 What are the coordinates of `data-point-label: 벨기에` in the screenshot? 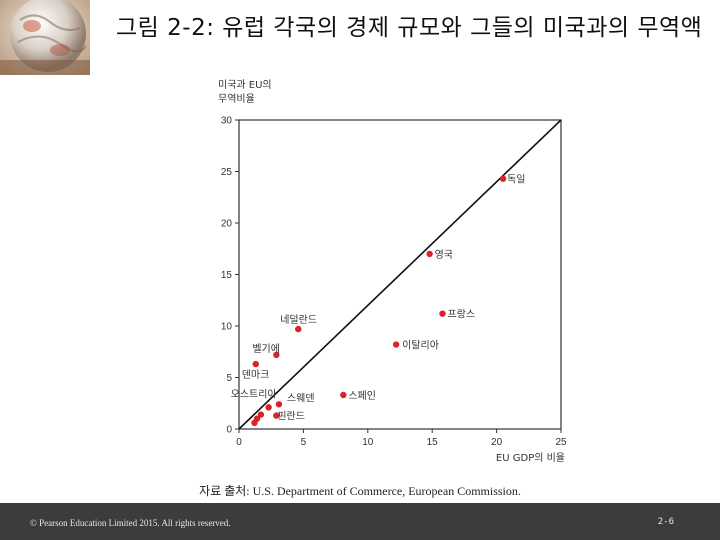 It's located at (266, 349).